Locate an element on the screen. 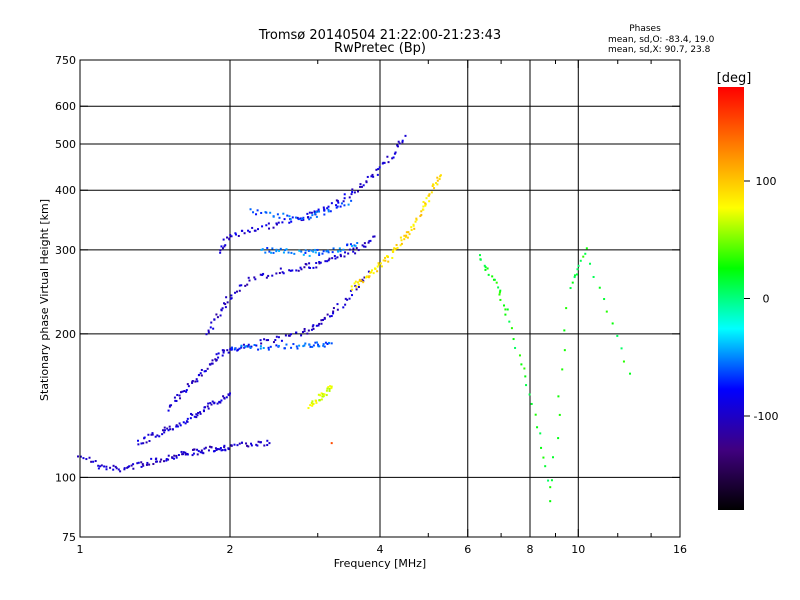 This screenshot has width=800, height=600. chart-subtitle: RwPretec (Bp) is located at coordinates (380, 48).